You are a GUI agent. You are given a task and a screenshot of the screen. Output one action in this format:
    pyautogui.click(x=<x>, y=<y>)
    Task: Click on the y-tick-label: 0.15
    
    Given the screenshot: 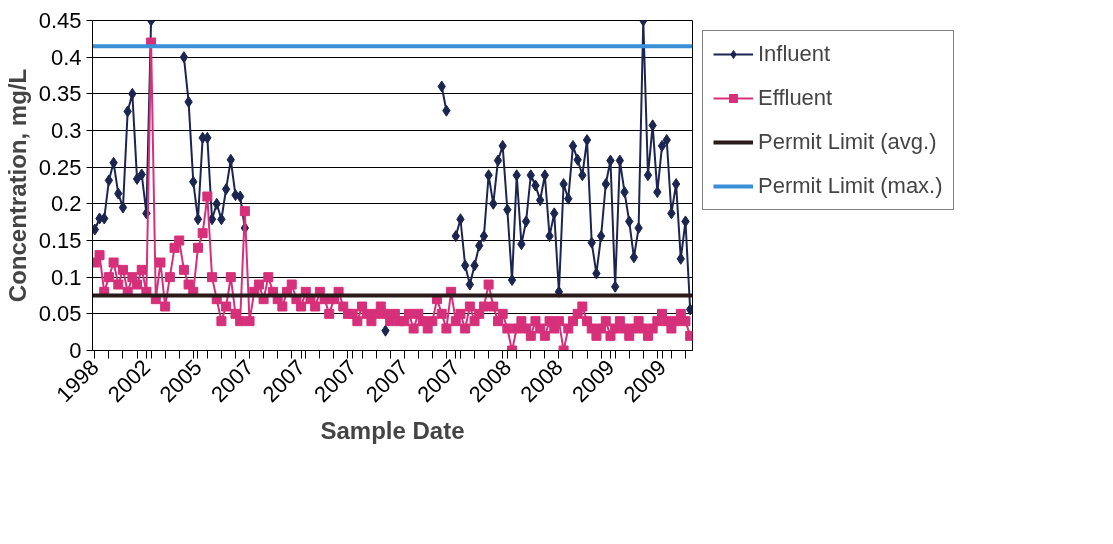 What is the action you would take?
    pyautogui.click(x=60, y=240)
    